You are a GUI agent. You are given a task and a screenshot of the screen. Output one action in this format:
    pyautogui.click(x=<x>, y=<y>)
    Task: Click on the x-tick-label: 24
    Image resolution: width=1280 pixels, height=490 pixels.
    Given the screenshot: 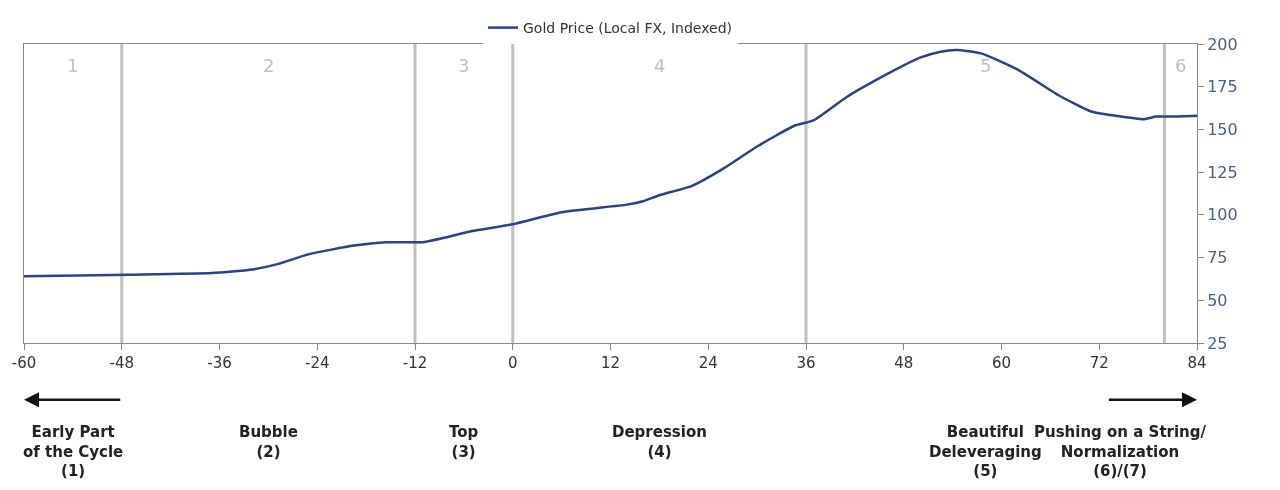 What is the action you would take?
    pyautogui.click(x=708, y=363)
    